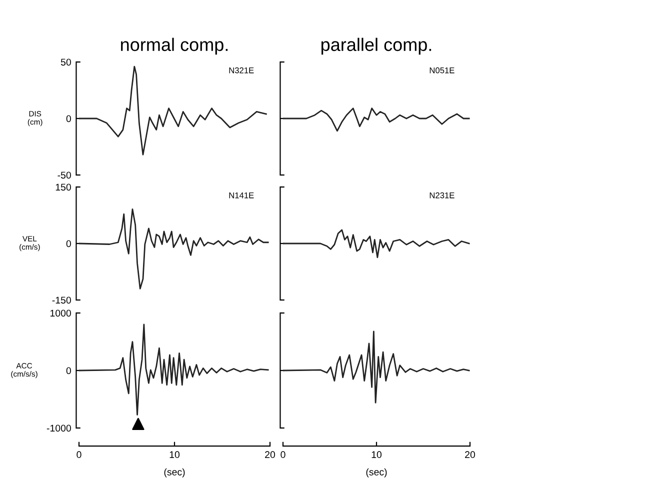  What do you see at coordinates (241, 195) in the screenshot?
I see `annotation: N141E` at bounding box center [241, 195].